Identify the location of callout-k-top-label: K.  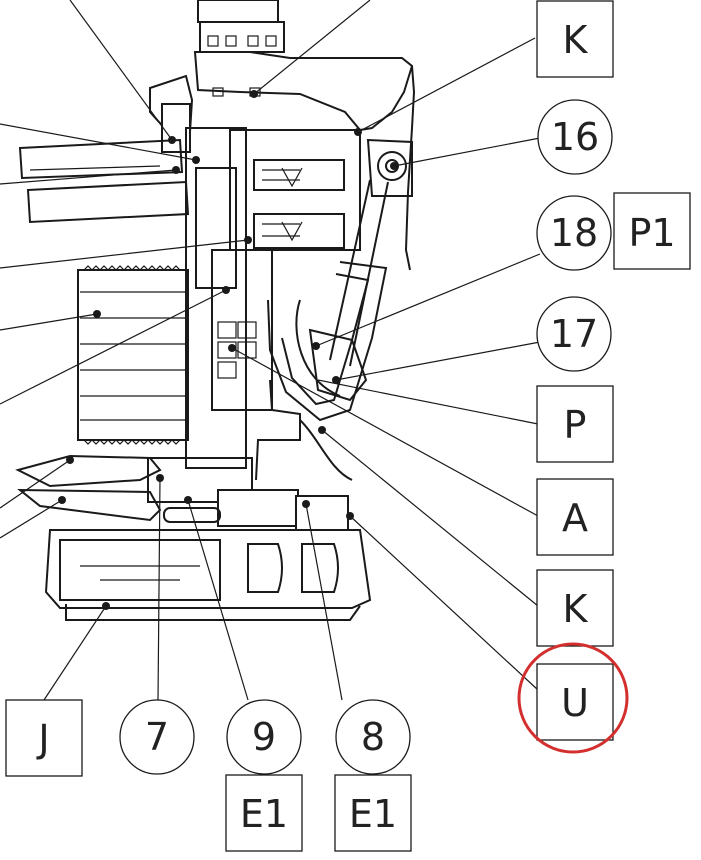
(576, 40).